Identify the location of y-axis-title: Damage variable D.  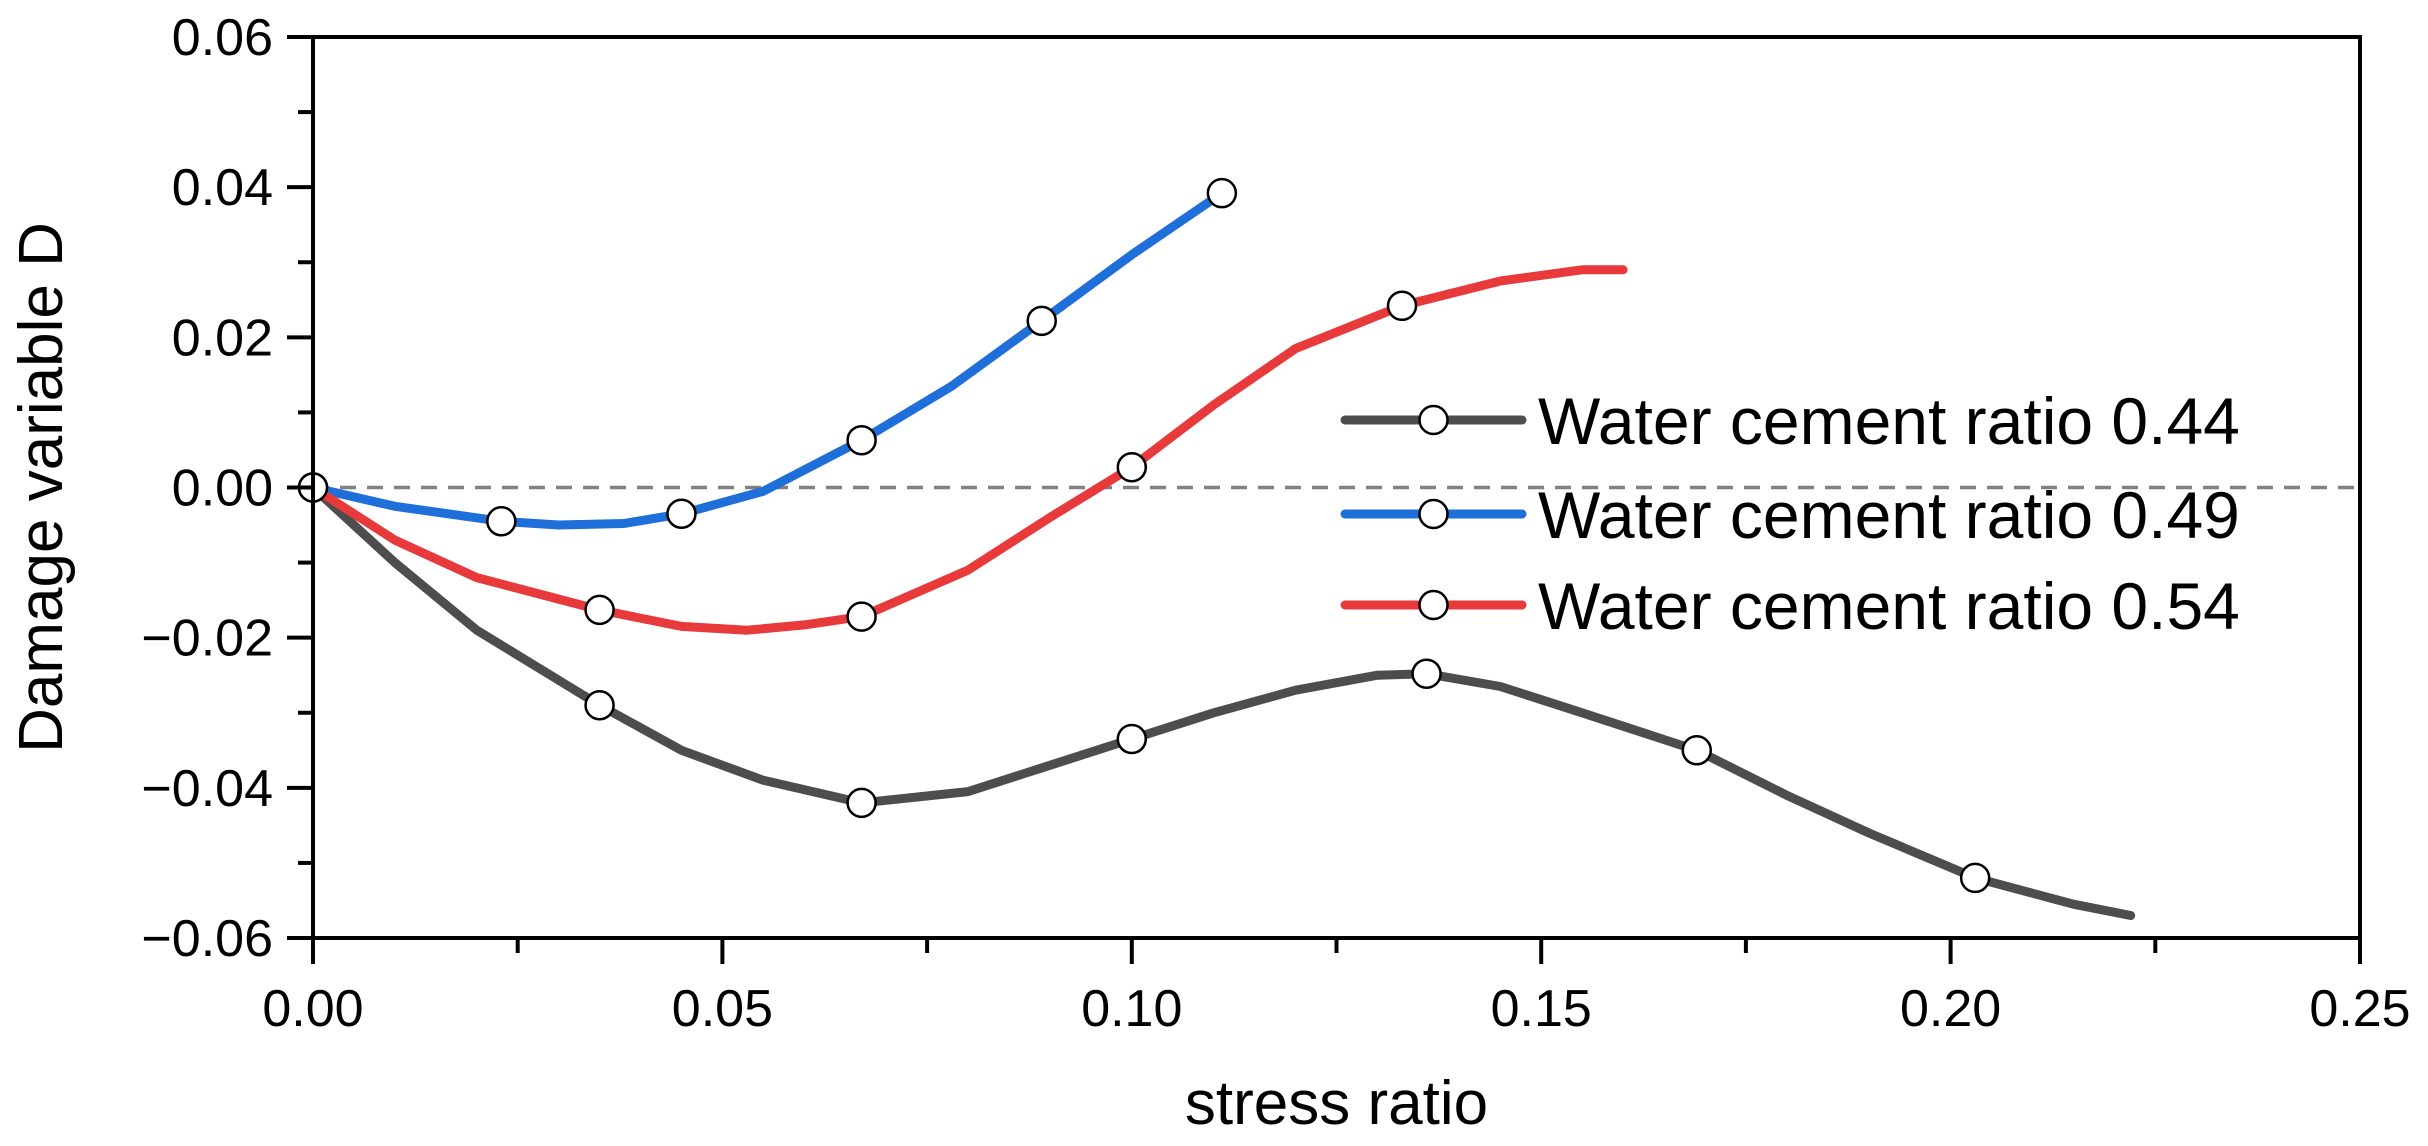
(41, 487).